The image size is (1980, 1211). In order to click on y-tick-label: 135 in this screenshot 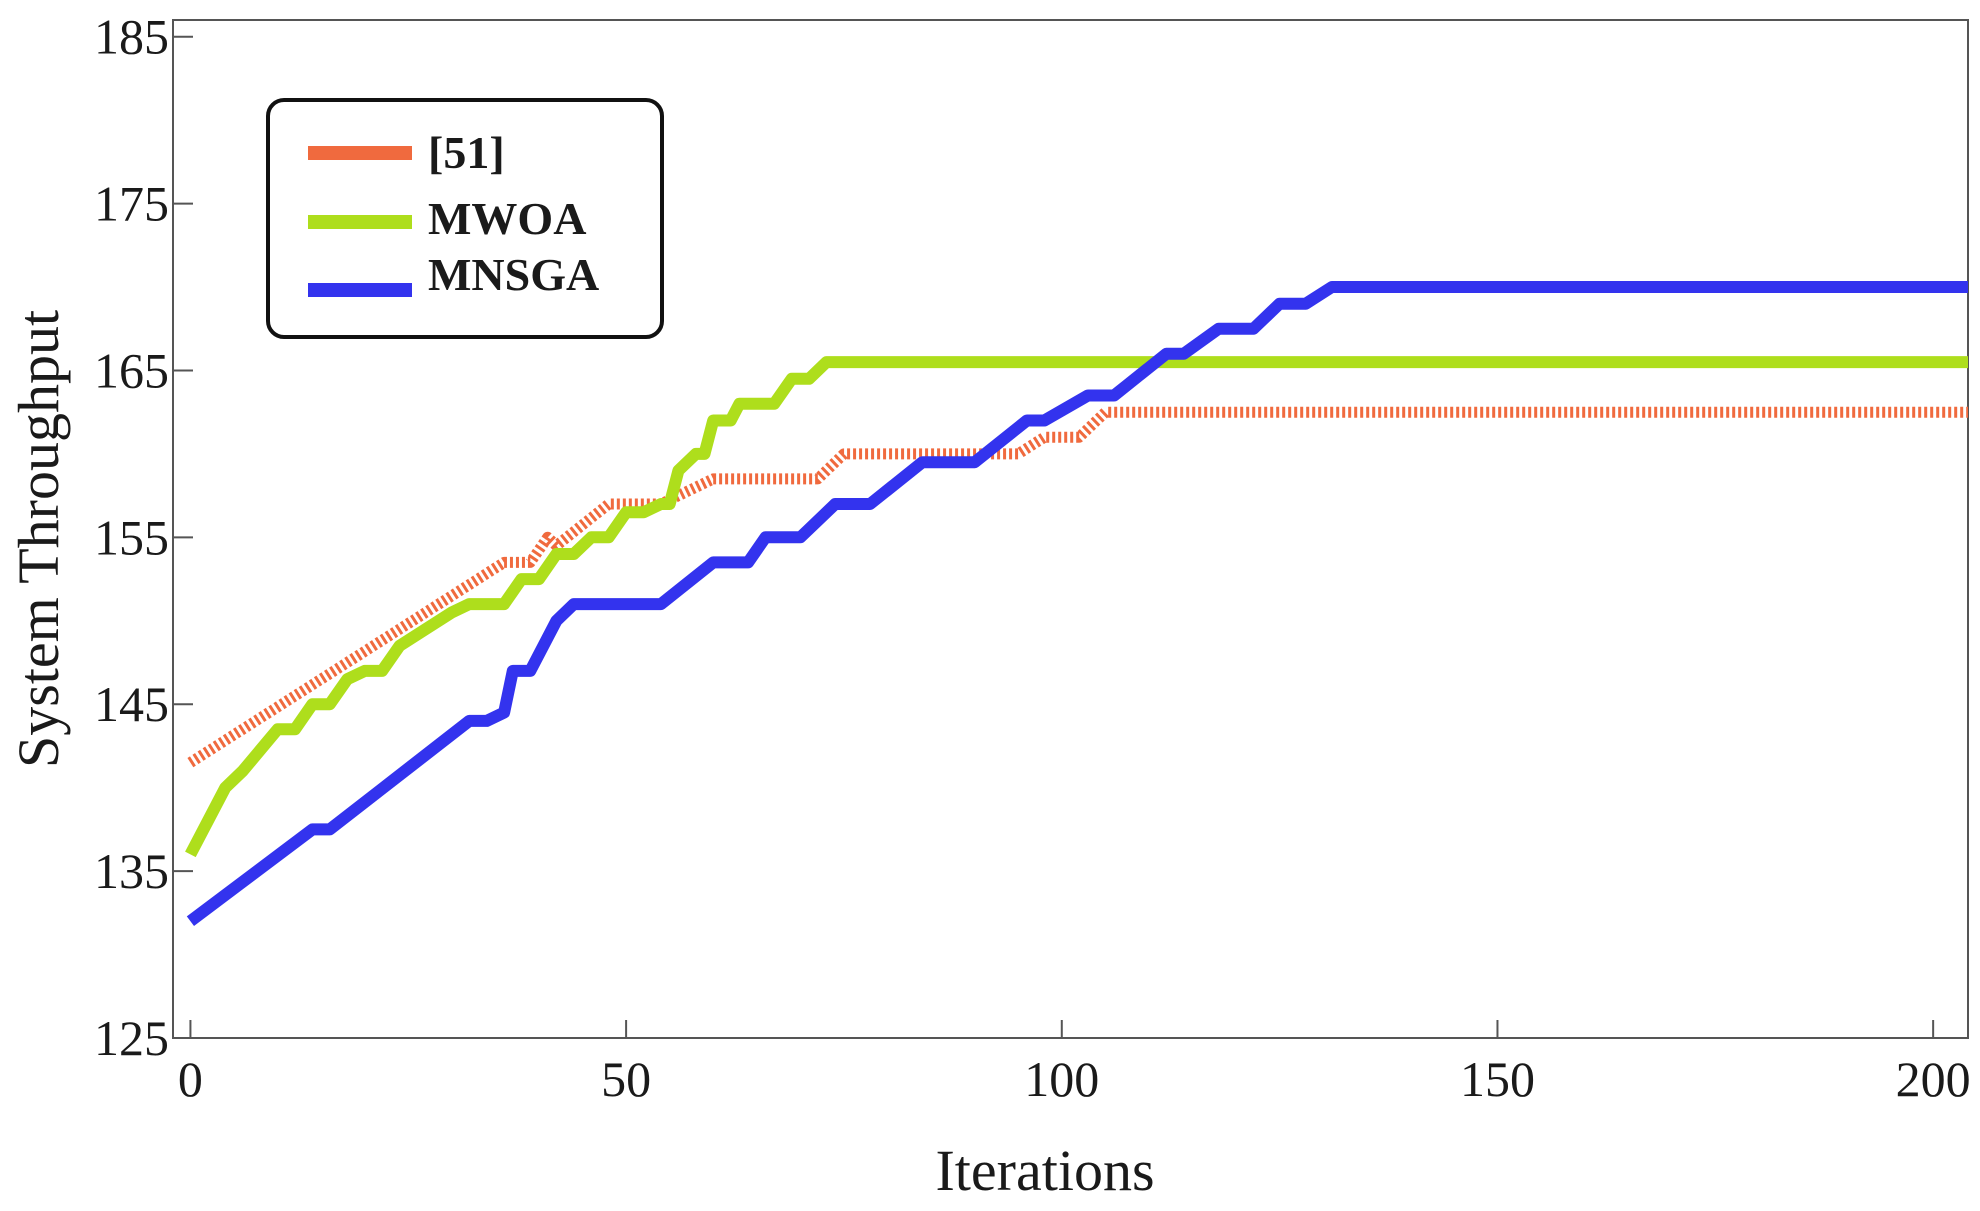, I will do `click(131, 871)`.